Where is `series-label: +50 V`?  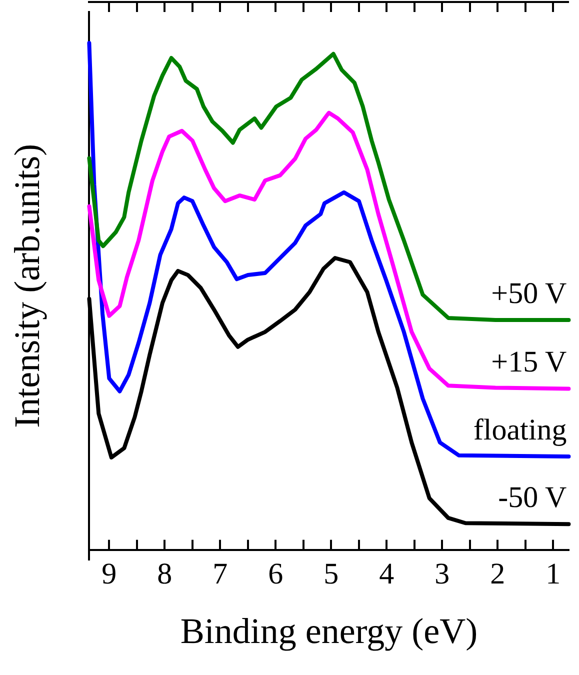
series-label: +50 V is located at coordinates (529, 293).